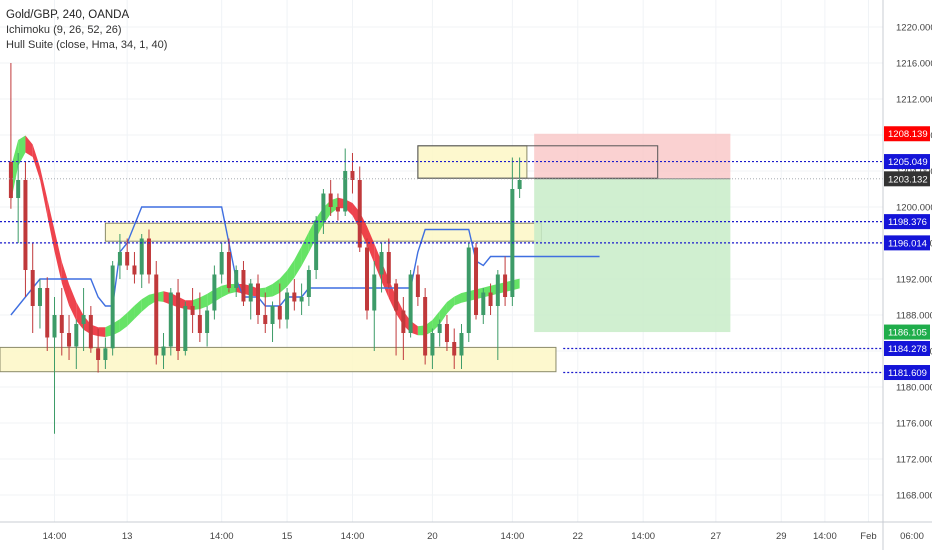 This screenshot has width=932, height=550. I want to click on ichimoku-line, so click(305, 261).